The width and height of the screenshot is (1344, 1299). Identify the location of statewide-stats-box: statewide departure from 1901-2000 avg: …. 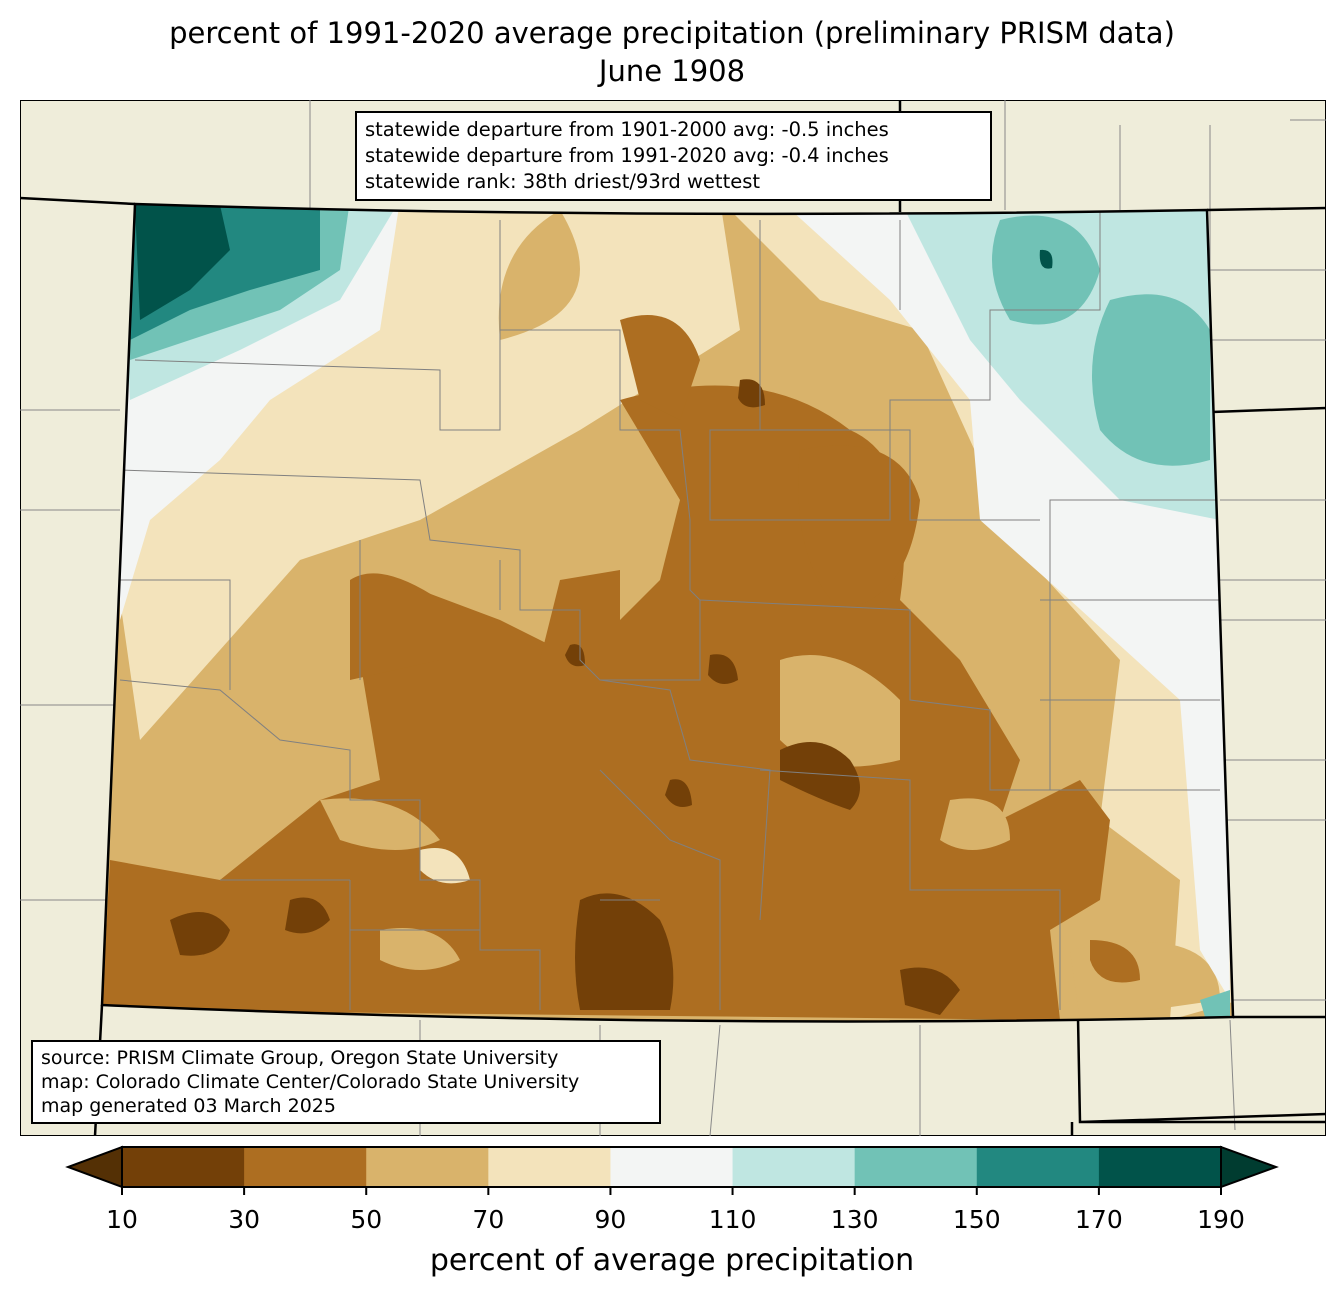
(673, 156).